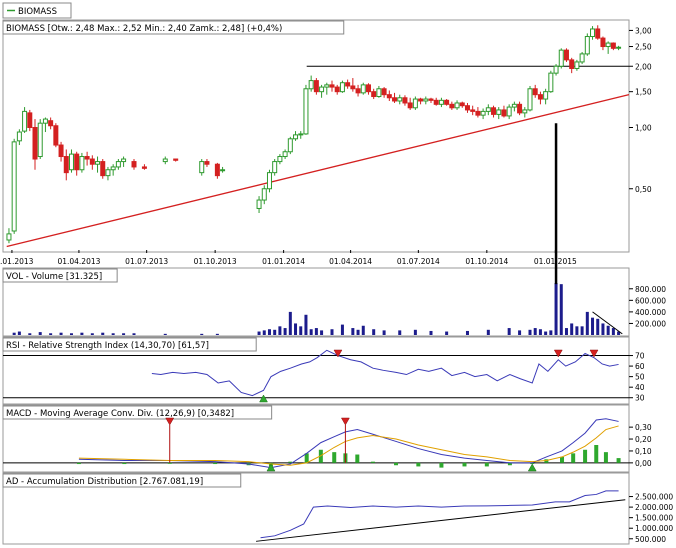  I want to click on macd-y-tick-label: 0,20, so click(643, 439).